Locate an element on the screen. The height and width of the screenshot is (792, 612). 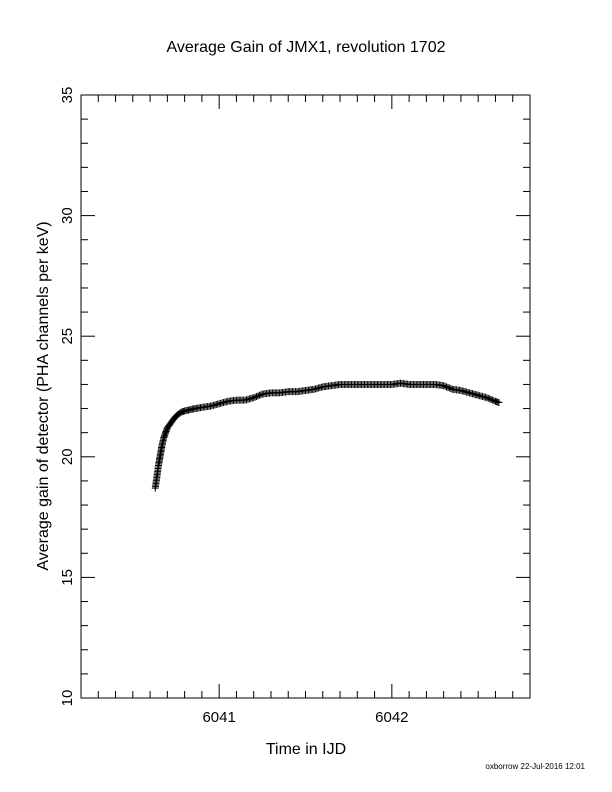
y-tick-label: 35 is located at coordinates (67, 95).